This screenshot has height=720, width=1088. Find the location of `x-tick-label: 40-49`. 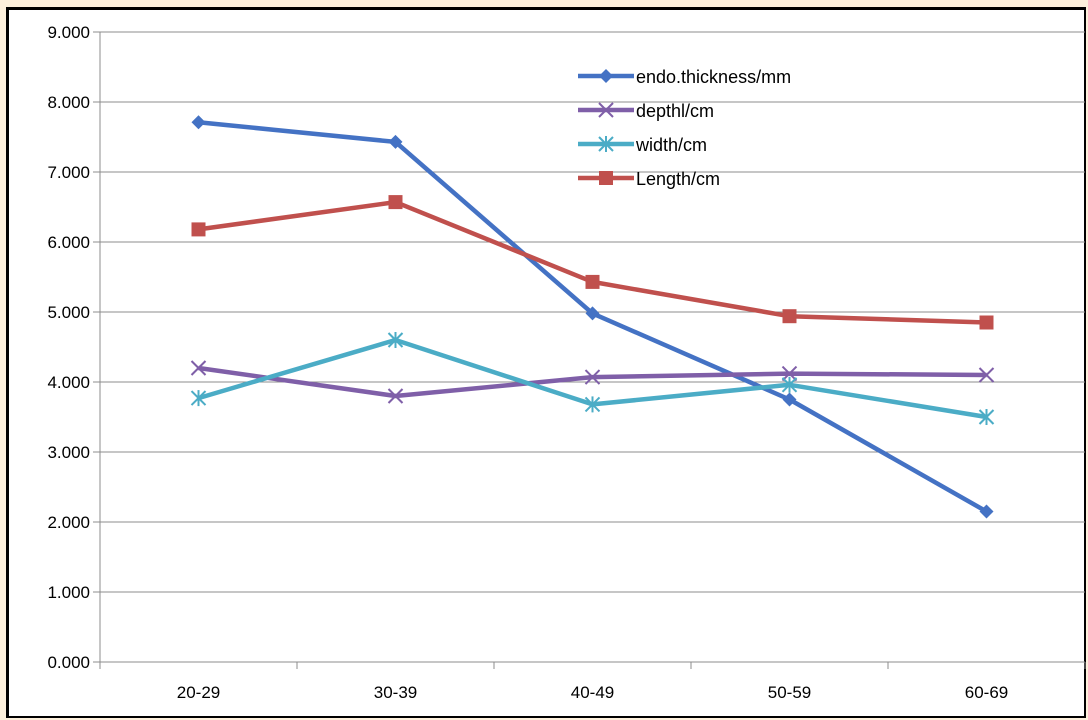

x-tick-label: 40-49 is located at coordinates (592, 692).